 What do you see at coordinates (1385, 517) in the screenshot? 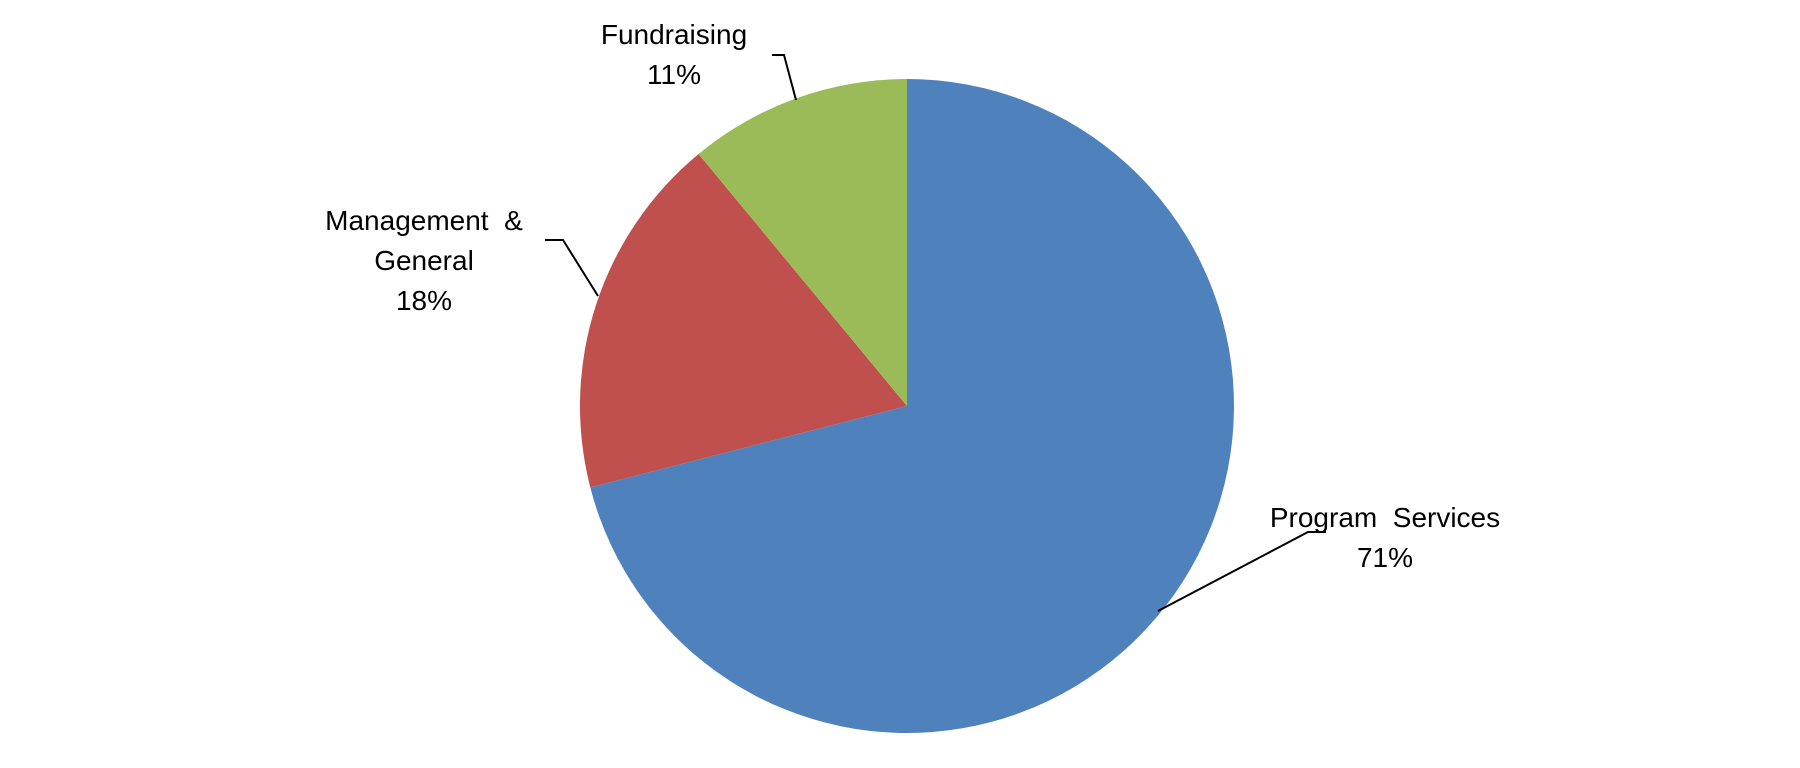
I see `data-label-category: Program Services` at bounding box center [1385, 517].